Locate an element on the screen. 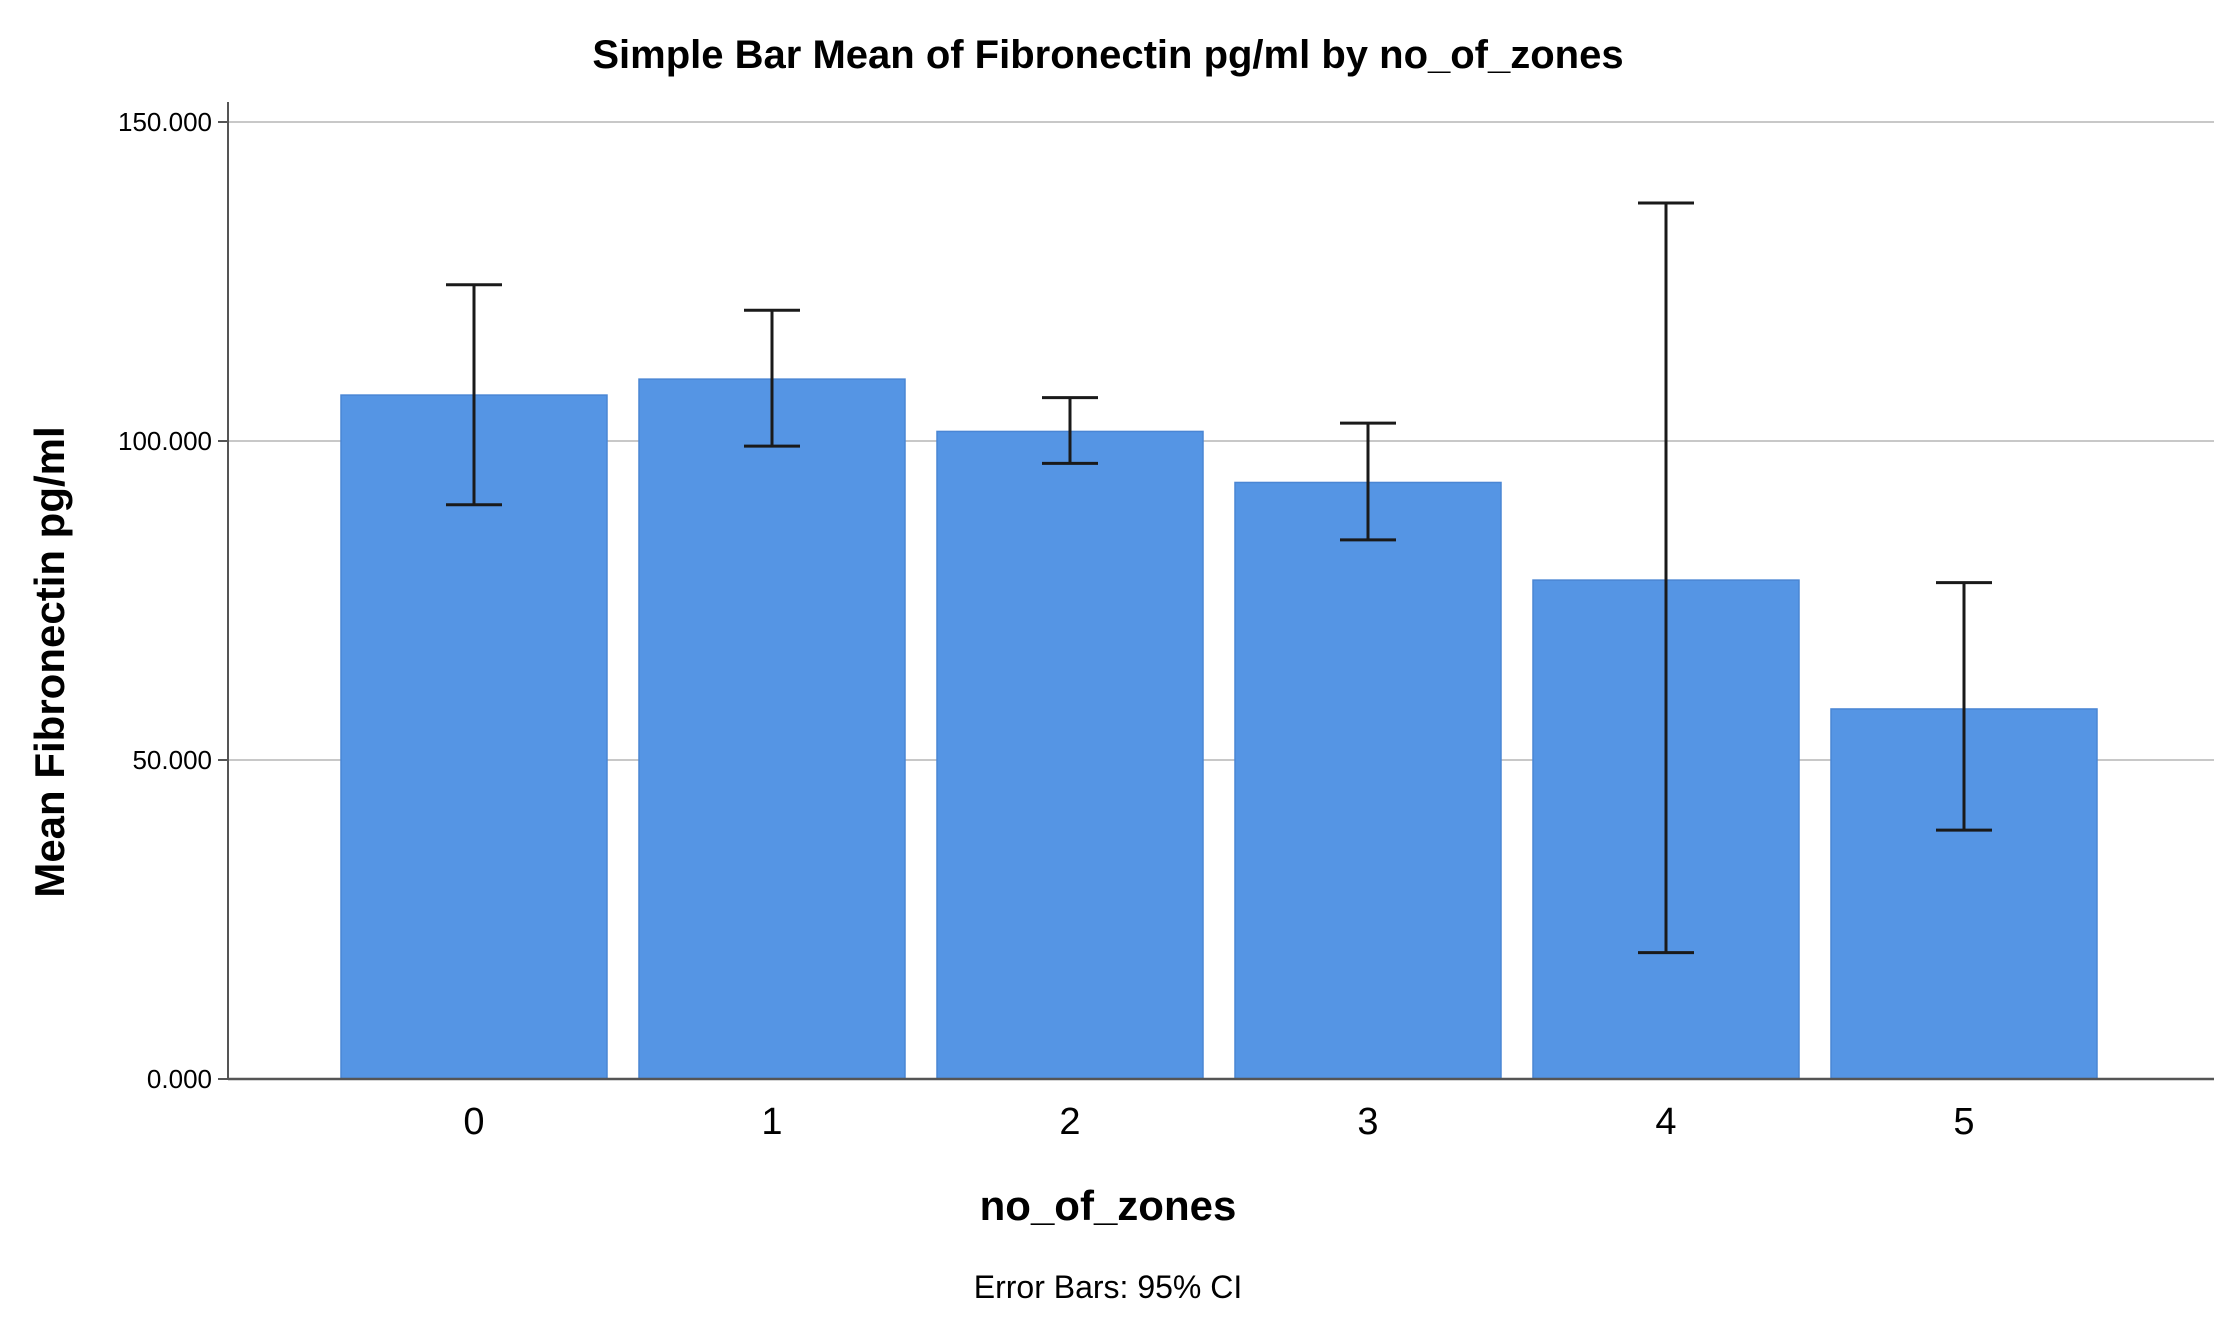  error-bar-footnote: Error Bars: 95% CI is located at coordinates (1108, 1287).